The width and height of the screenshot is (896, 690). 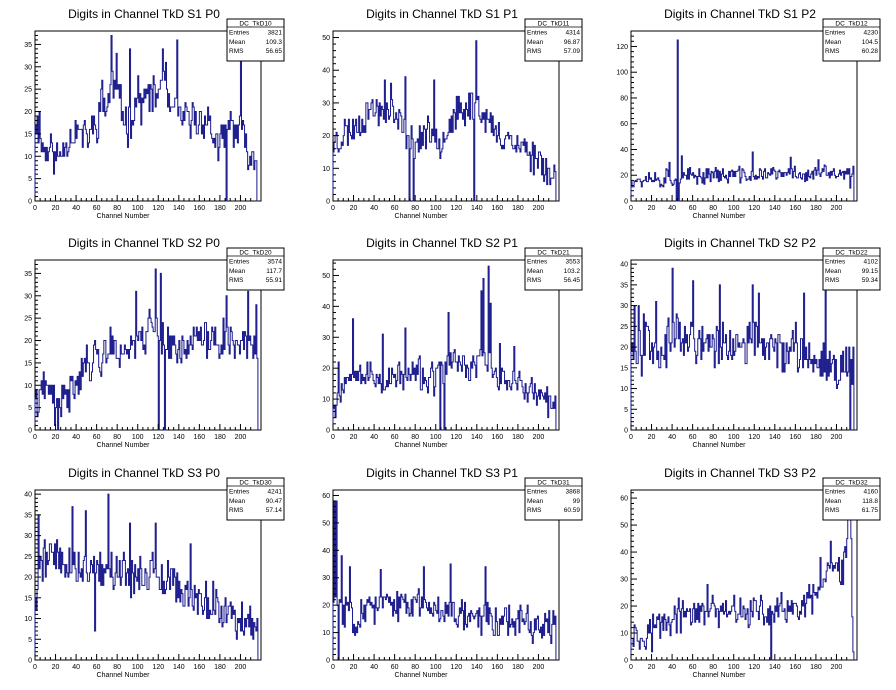 What do you see at coordinates (255, 483) in the screenshot?
I see `stats-name: DC_TkD30` at bounding box center [255, 483].